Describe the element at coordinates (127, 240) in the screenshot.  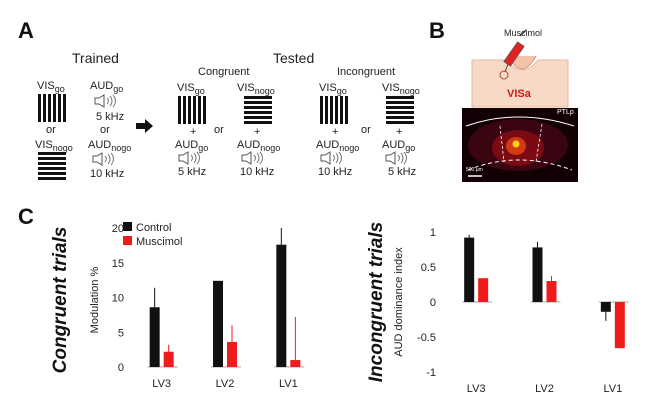
I see `legend-swatch-muscimol` at that location.